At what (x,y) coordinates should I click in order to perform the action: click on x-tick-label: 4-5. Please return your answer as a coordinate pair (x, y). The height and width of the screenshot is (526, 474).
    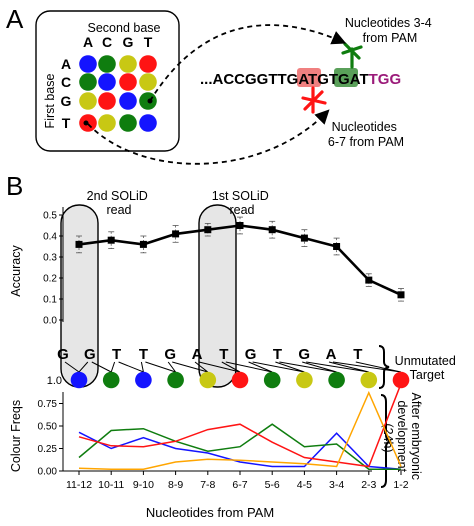
    Looking at the image, I should click on (304, 485).